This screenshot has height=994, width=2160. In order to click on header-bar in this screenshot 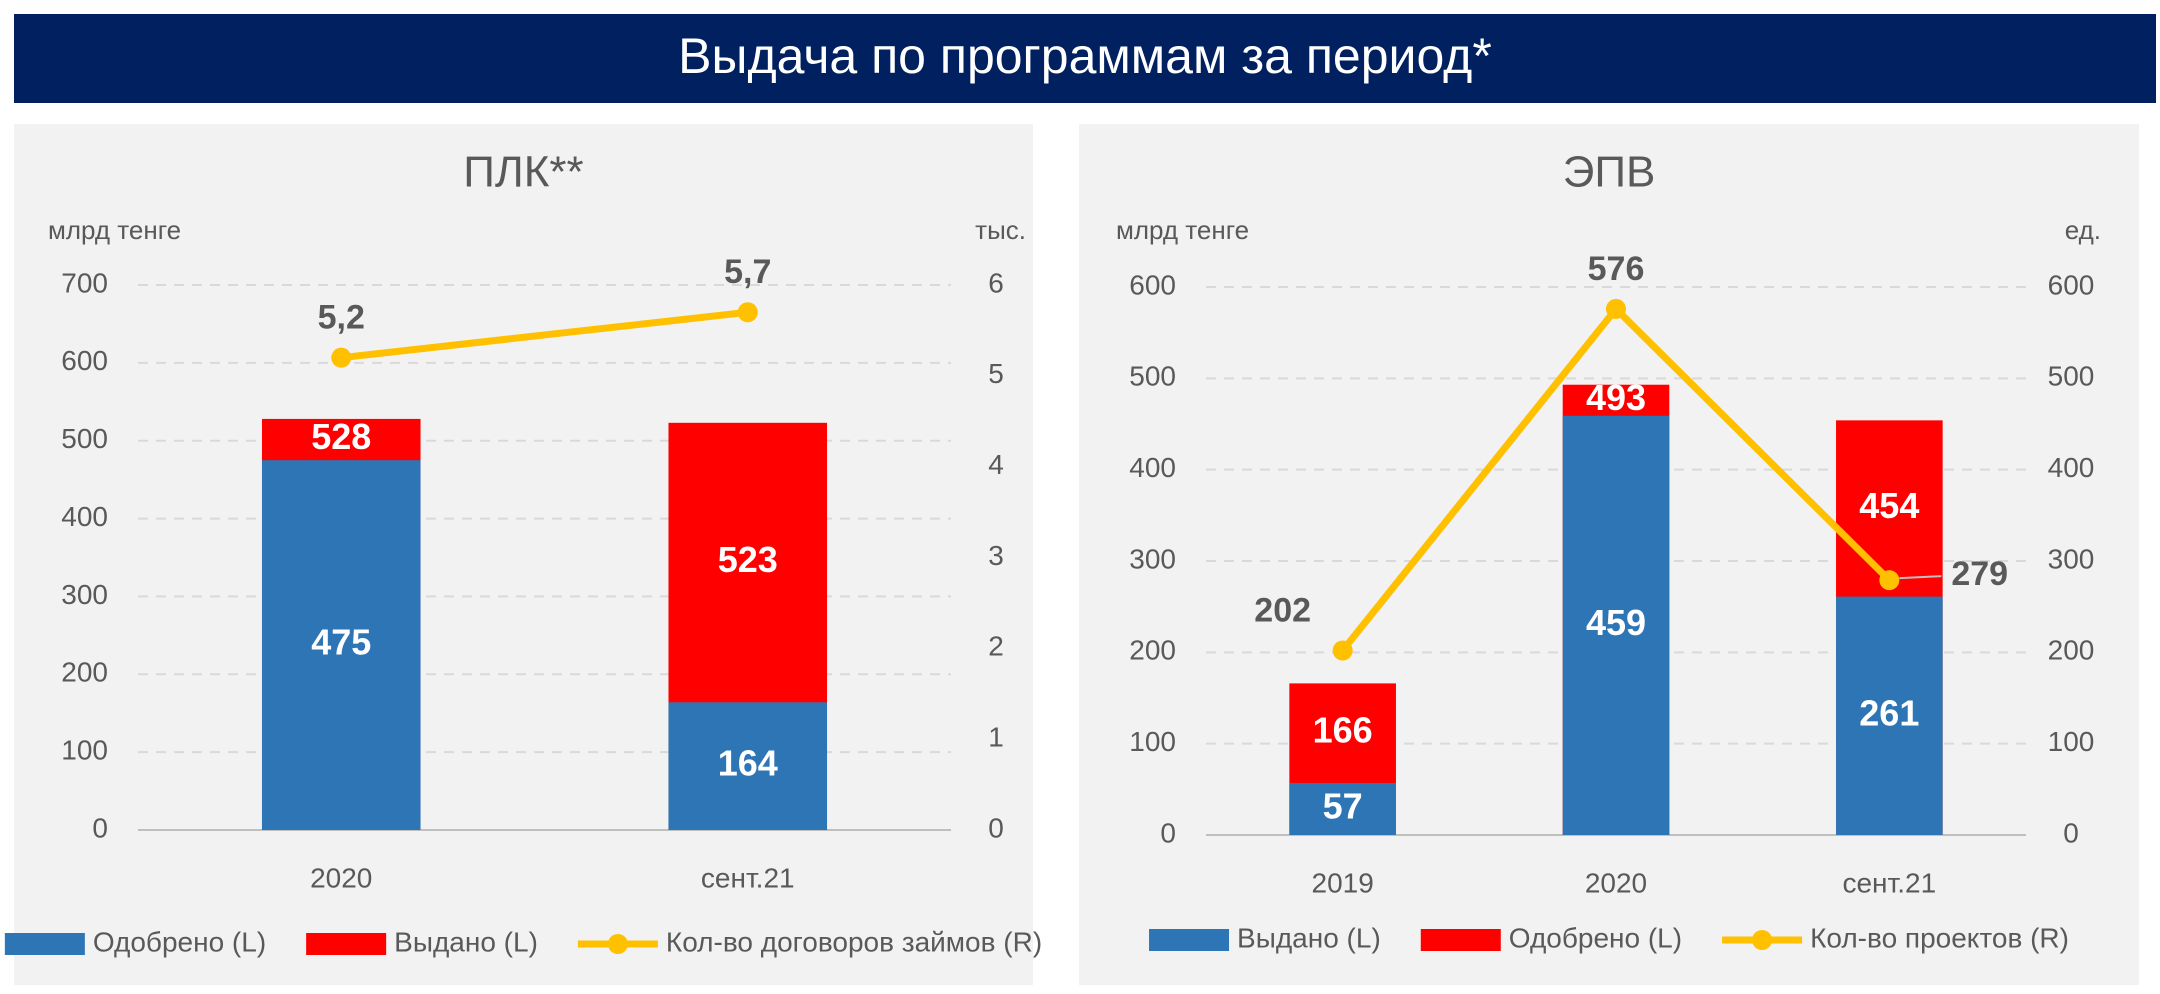, I will do `click(1085, 58)`.